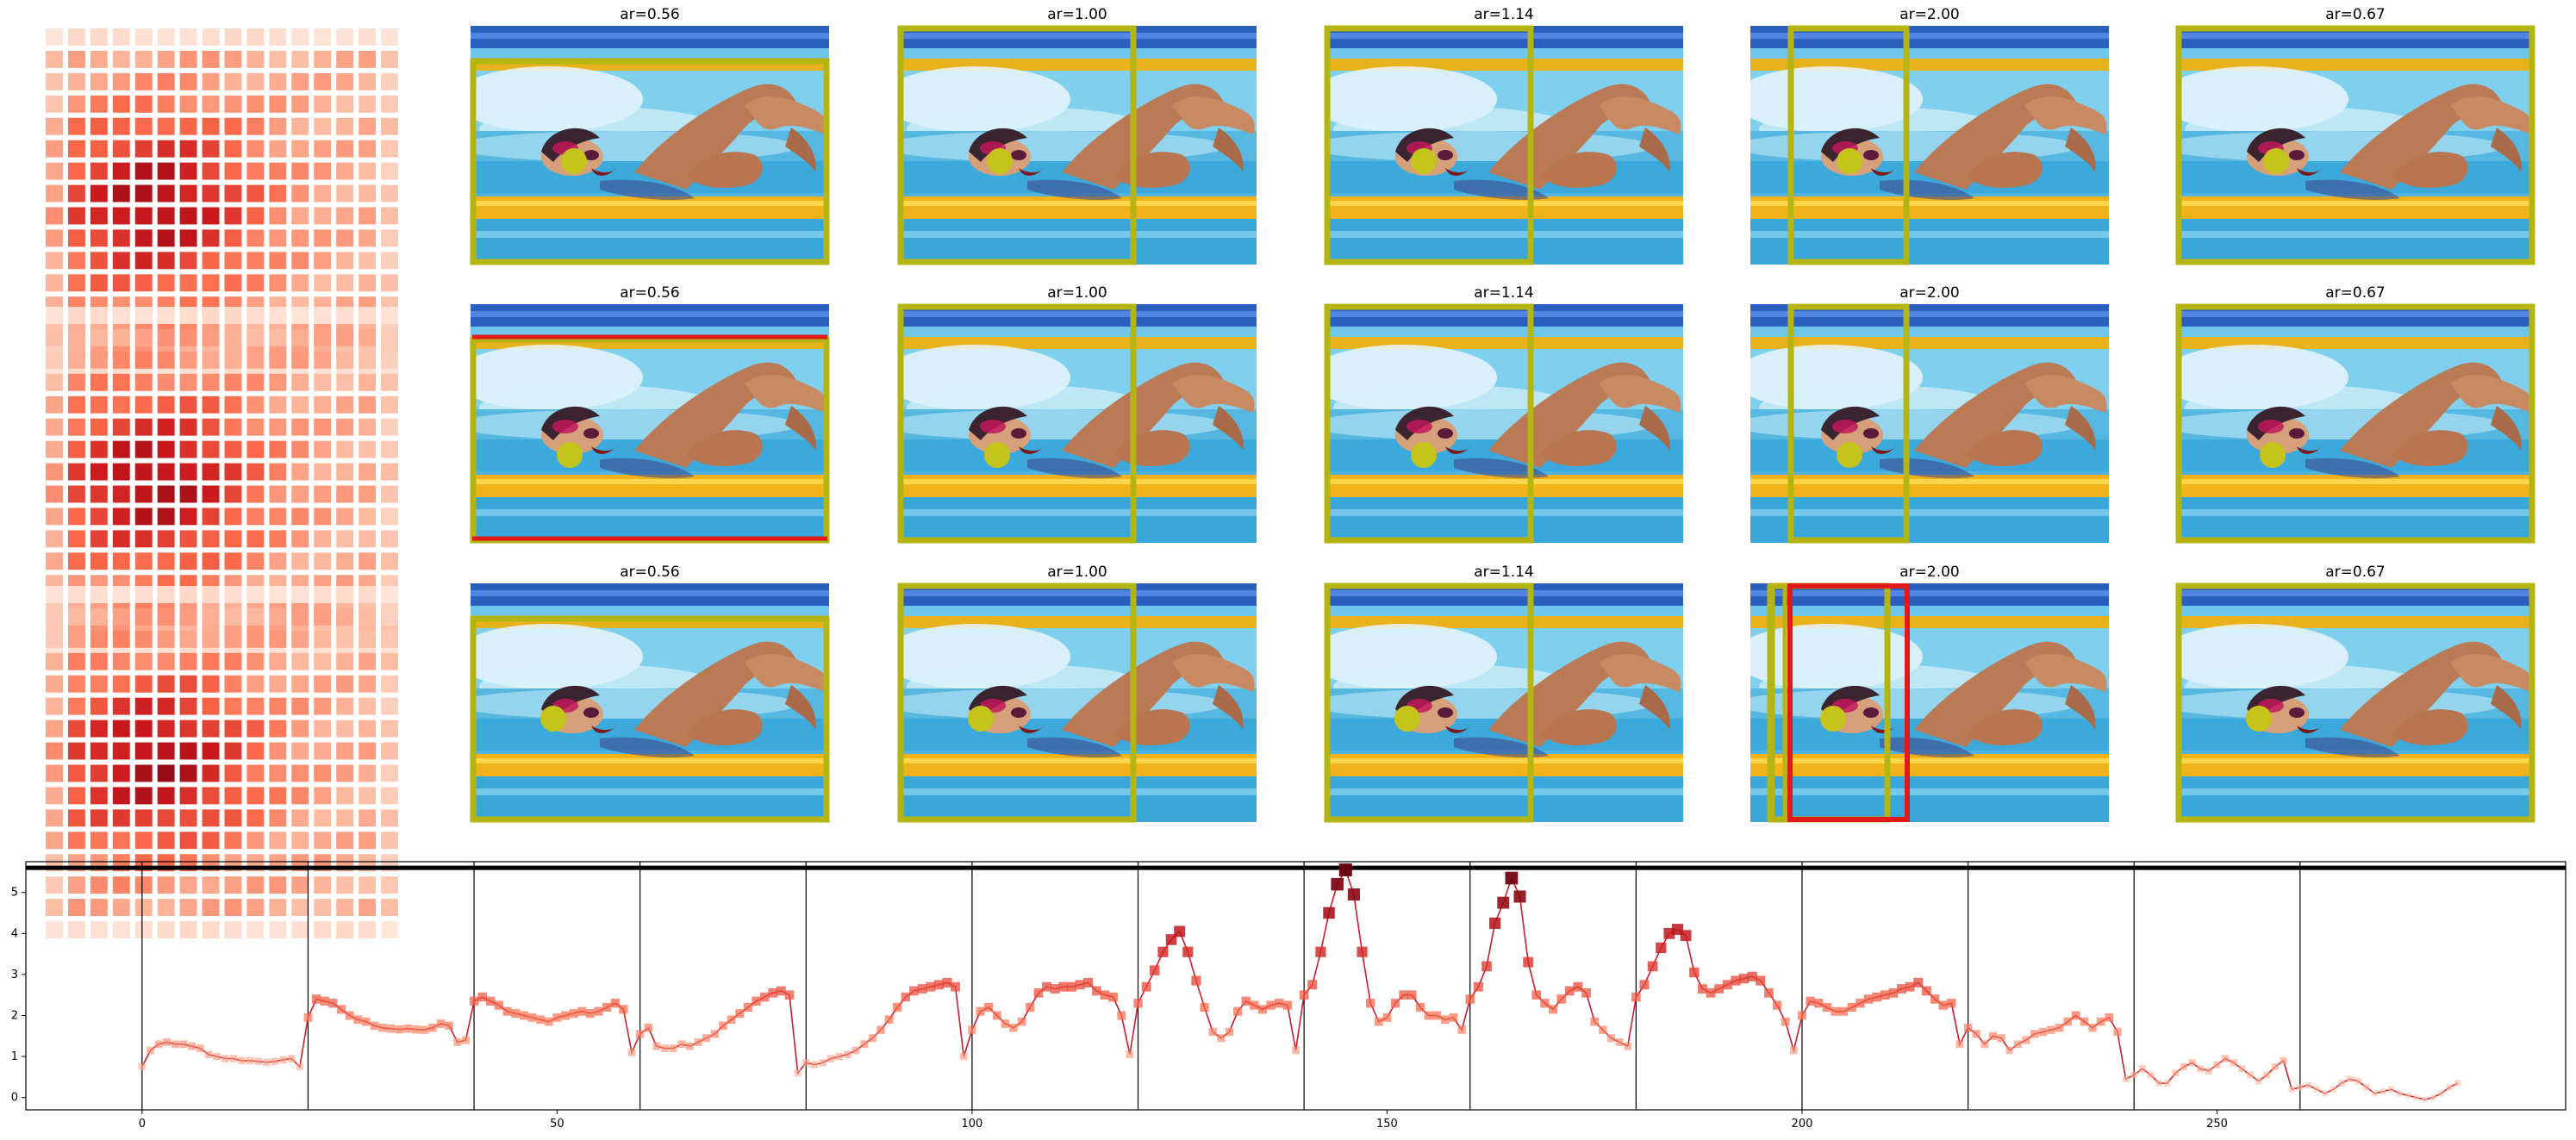  What do you see at coordinates (142, 1124) in the screenshot?
I see `x-tick-label: 0` at bounding box center [142, 1124].